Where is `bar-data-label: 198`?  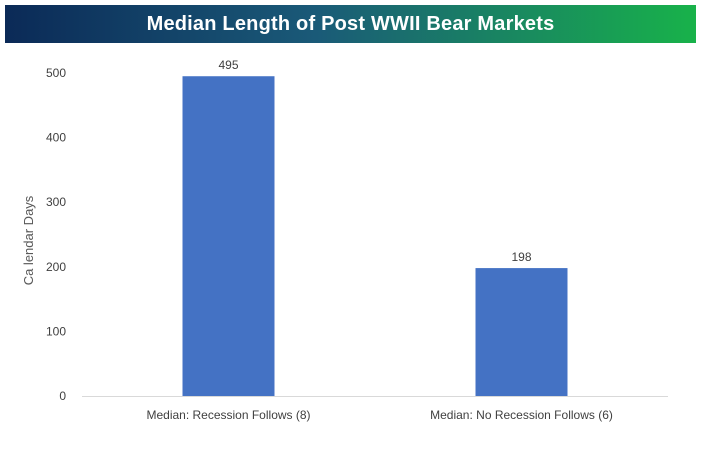
bar-data-label: 198 is located at coordinates (521, 257).